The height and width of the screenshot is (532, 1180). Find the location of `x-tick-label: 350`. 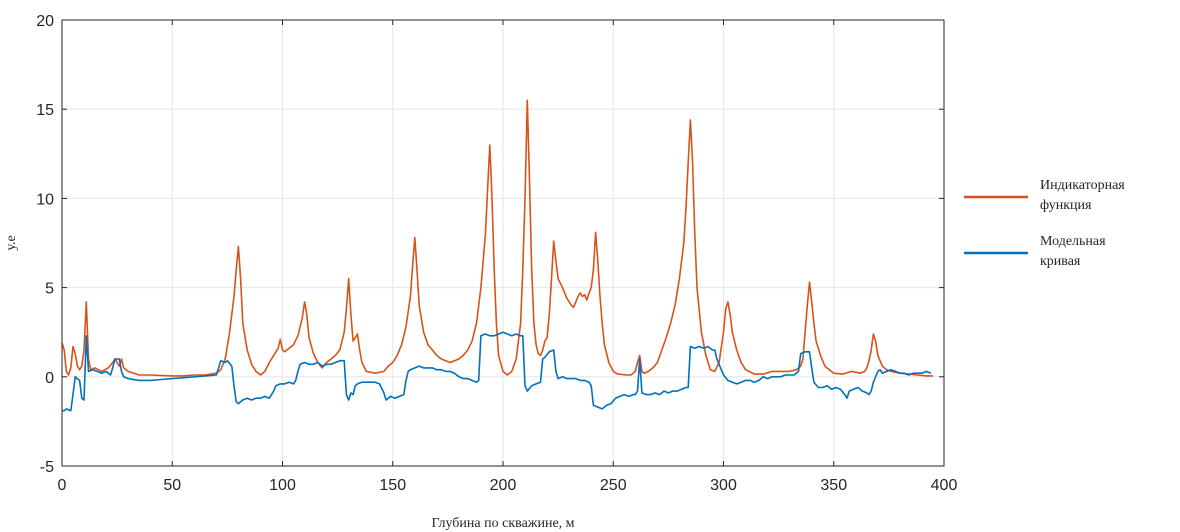

x-tick-label: 350 is located at coordinates (833, 485).